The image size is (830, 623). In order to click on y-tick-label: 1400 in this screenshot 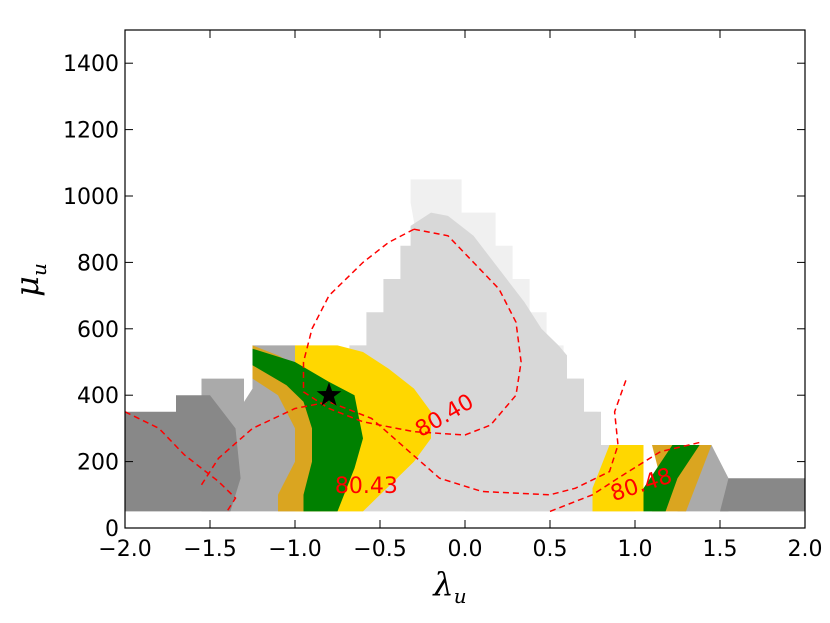, I will do `click(91, 64)`.